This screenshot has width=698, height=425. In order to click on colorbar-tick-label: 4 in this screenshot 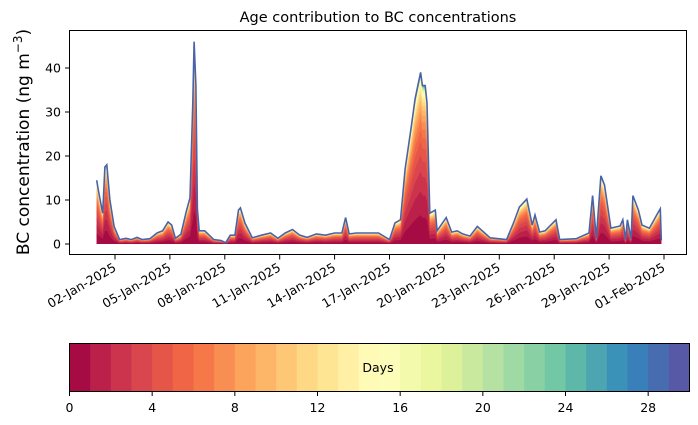, I will do `click(152, 407)`.